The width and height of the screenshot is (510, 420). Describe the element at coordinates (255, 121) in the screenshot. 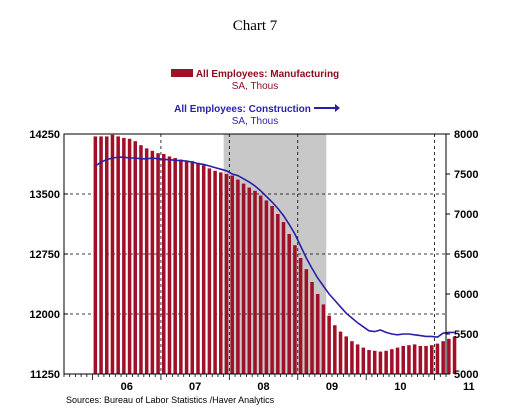

I see `legend-construction-unit: SA, Thous` at that location.